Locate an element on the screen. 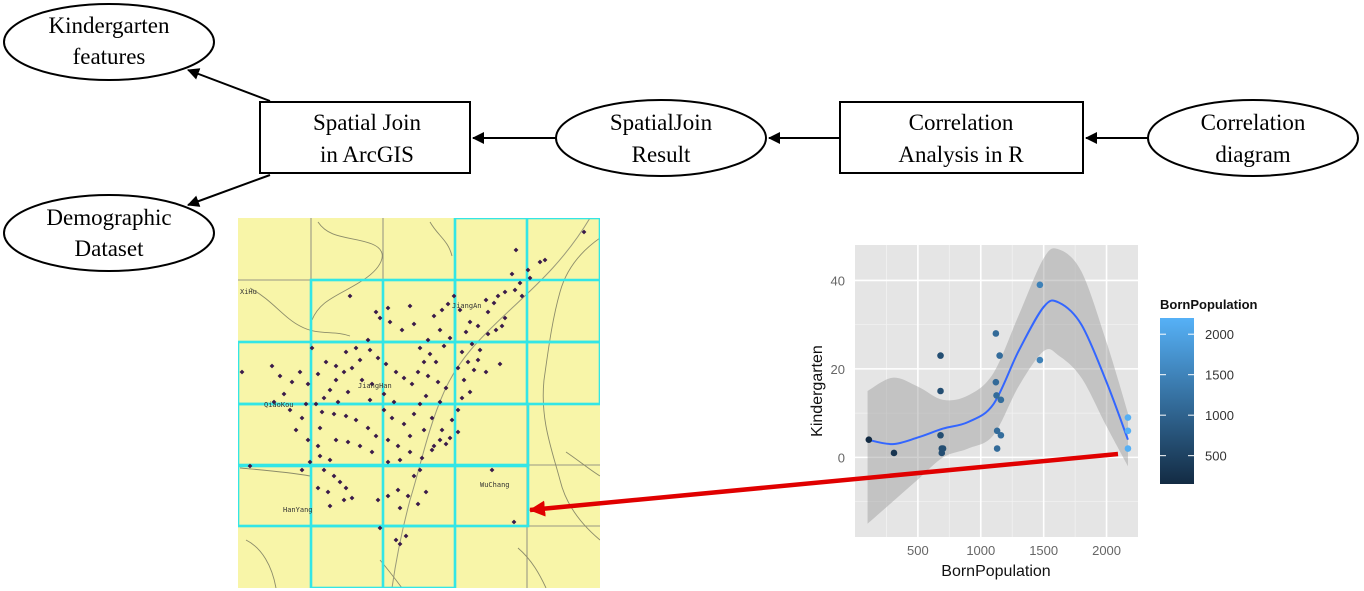 This screenshot has width=1364, height=591. node-demographic-dataset: Demographic Dataset is located at coordinates (109, 233).